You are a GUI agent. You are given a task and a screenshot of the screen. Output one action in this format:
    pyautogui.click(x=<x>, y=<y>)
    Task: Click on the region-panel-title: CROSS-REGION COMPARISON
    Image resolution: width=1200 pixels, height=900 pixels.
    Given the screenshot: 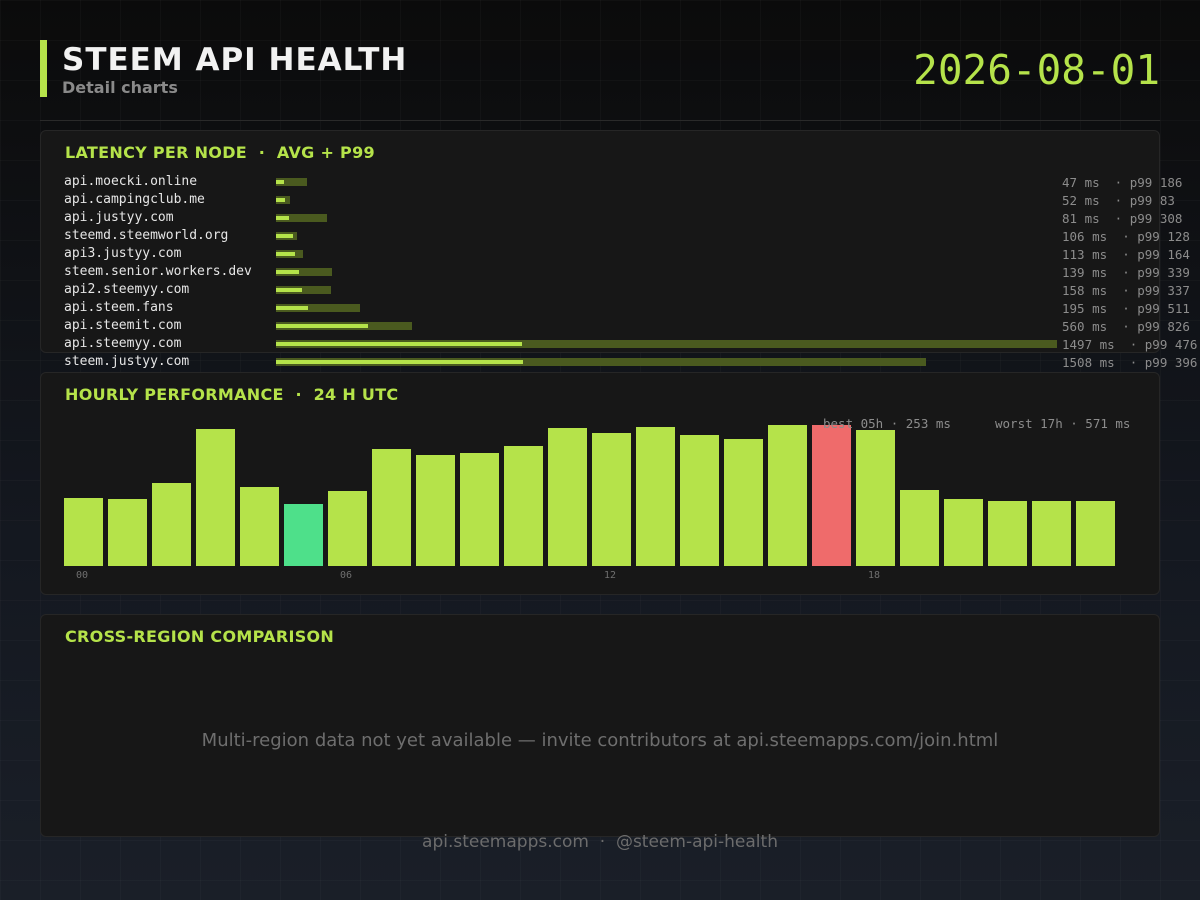 What is the action you would take?
    pyautogui.click(x=200, y=636)
    